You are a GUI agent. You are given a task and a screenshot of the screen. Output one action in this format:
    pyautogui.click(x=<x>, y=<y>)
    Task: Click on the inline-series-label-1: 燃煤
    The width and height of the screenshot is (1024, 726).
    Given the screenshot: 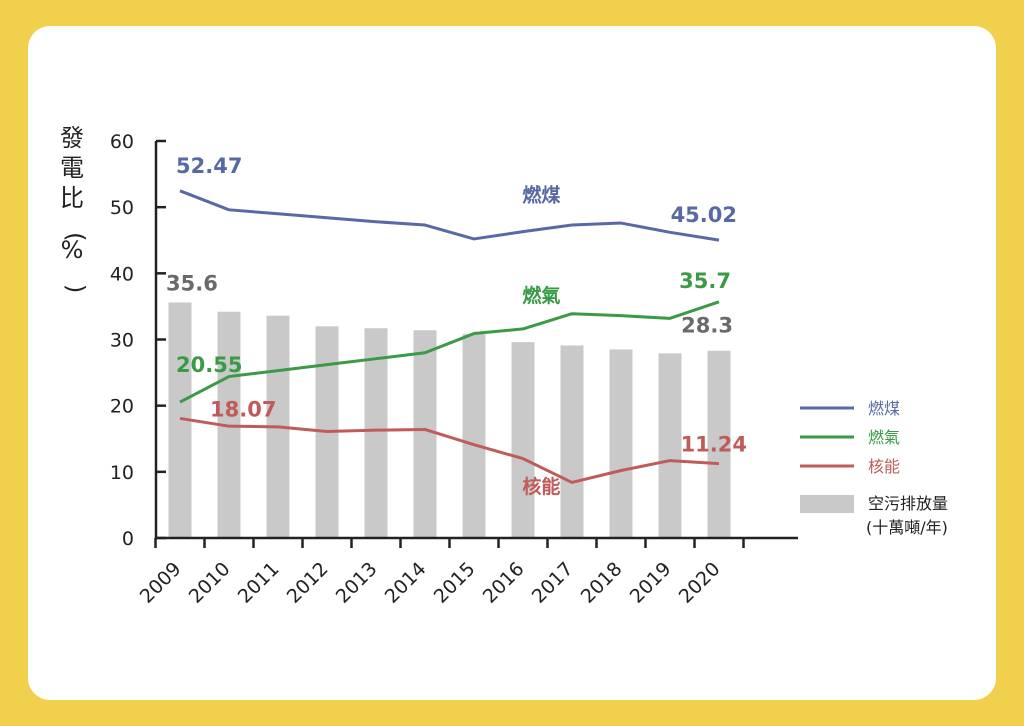 What is the action you would take?
    pyautogui.click(x=541, y=195)
    